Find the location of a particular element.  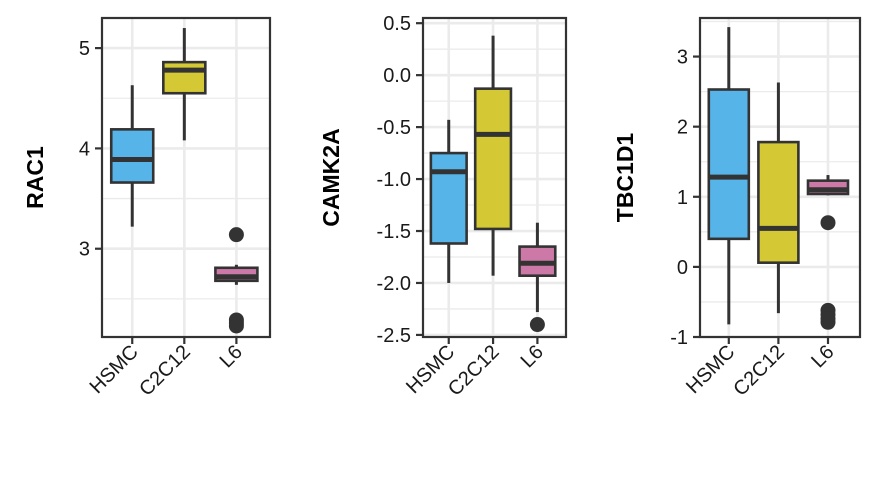

y-tick-label: -2.5 is located at coordinates (394, 336).